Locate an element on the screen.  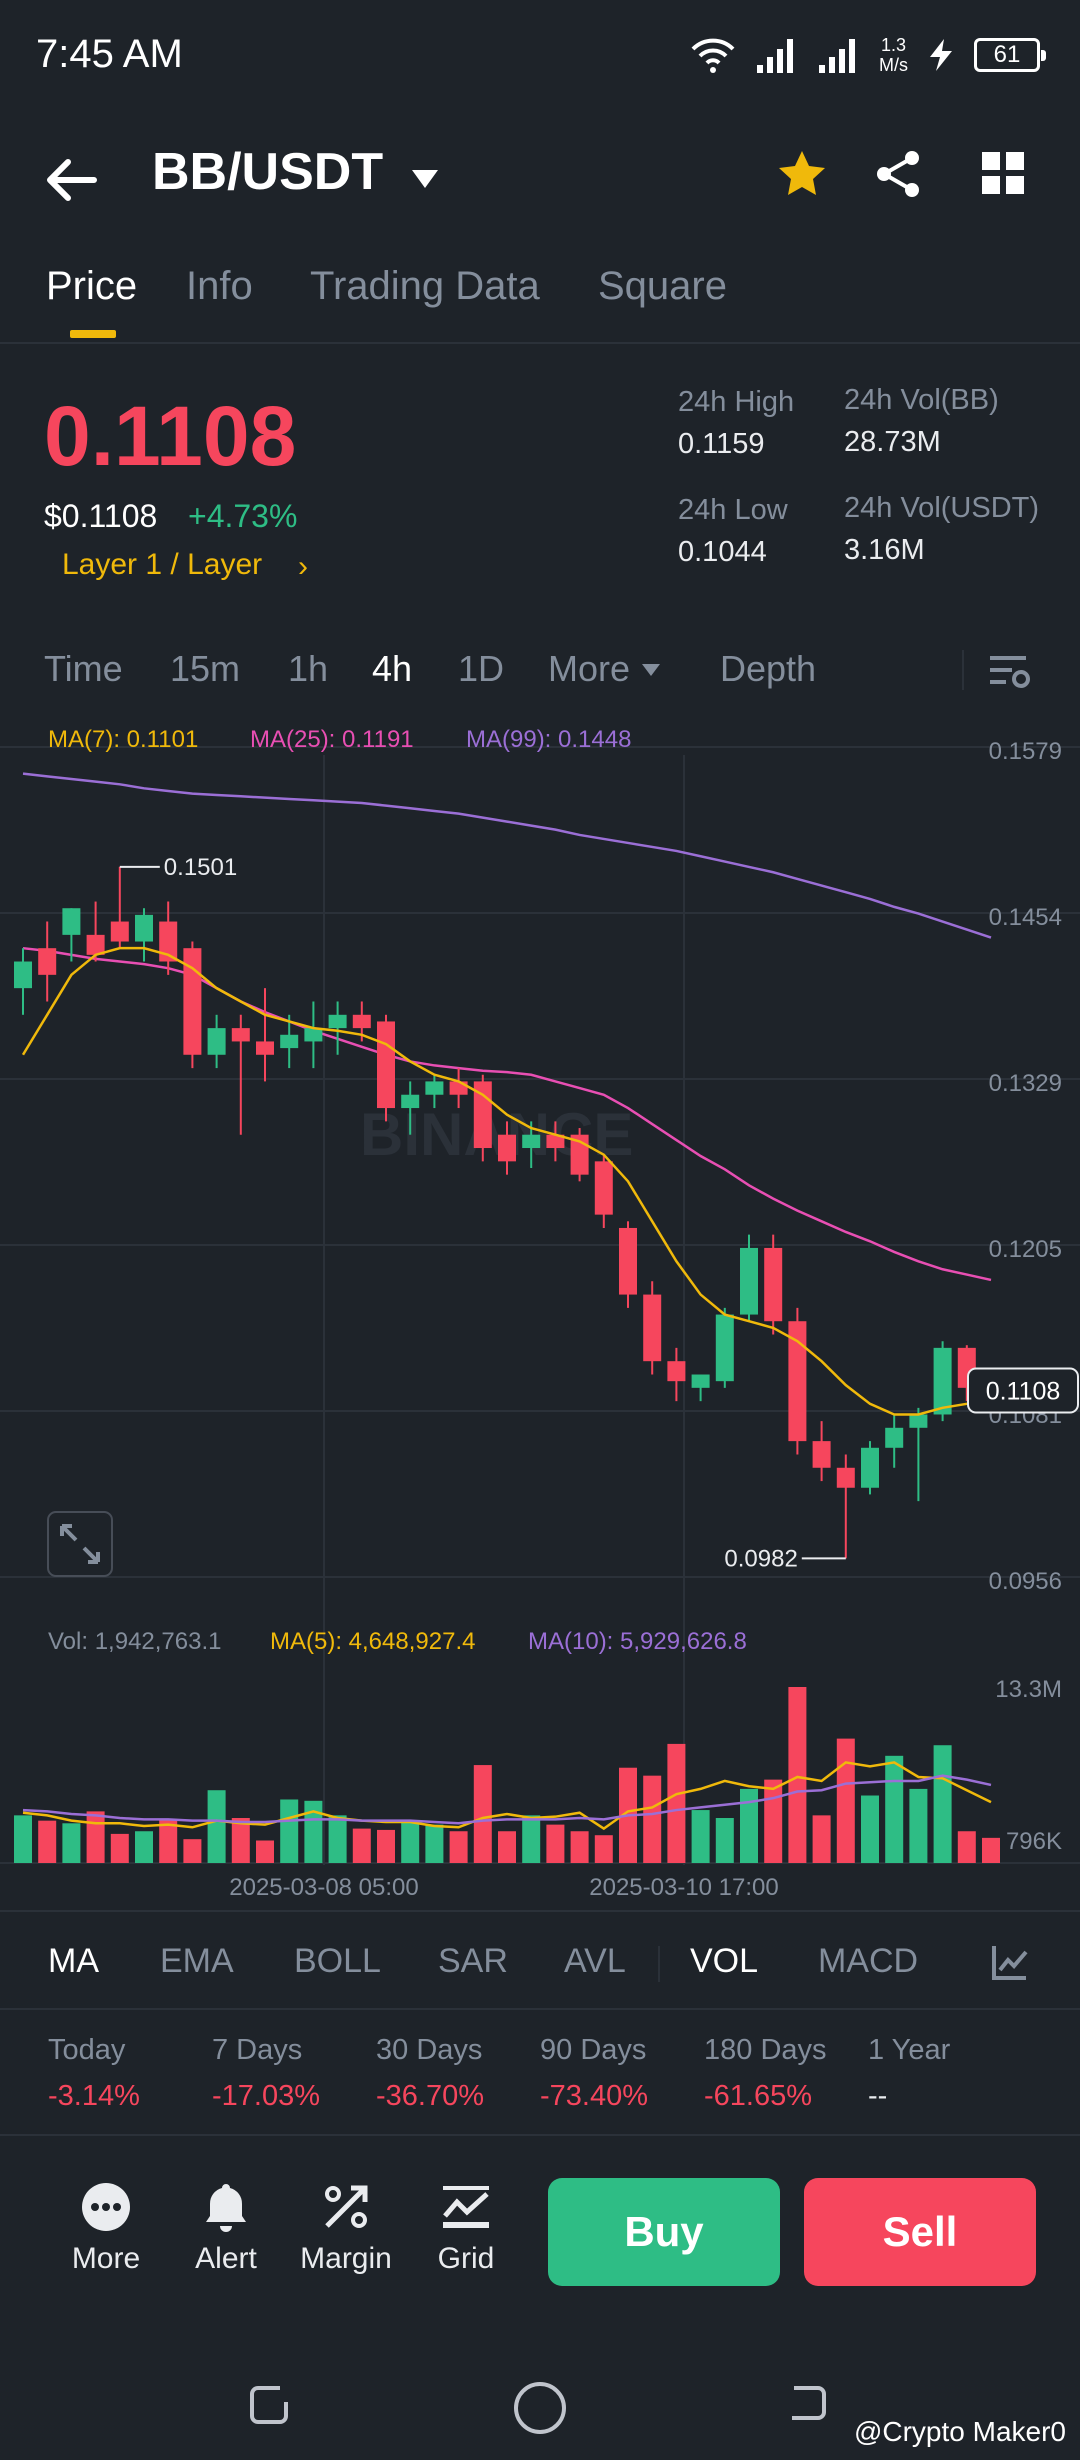
expand-icon is located at coordinates (80, 1544).